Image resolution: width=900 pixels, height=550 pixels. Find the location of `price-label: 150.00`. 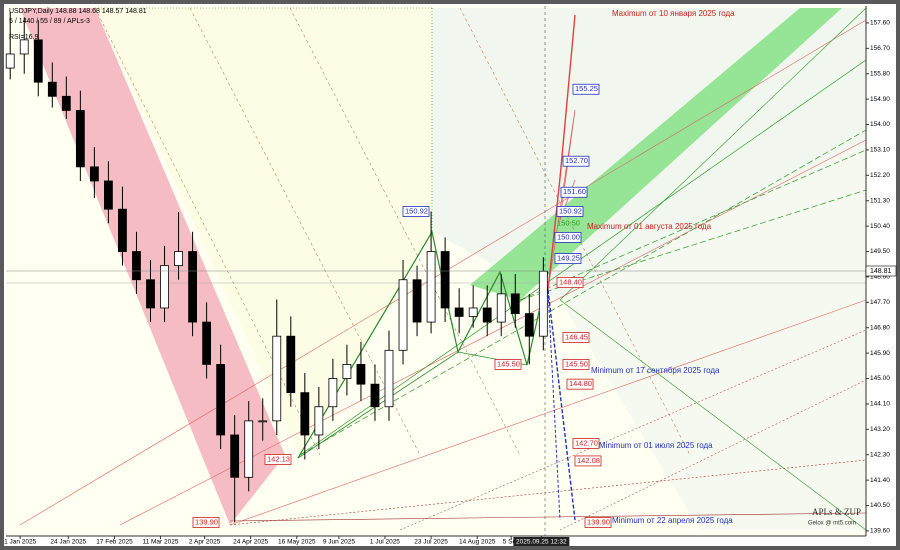

price-label: 150.00 is located at coordinates (568, 236).